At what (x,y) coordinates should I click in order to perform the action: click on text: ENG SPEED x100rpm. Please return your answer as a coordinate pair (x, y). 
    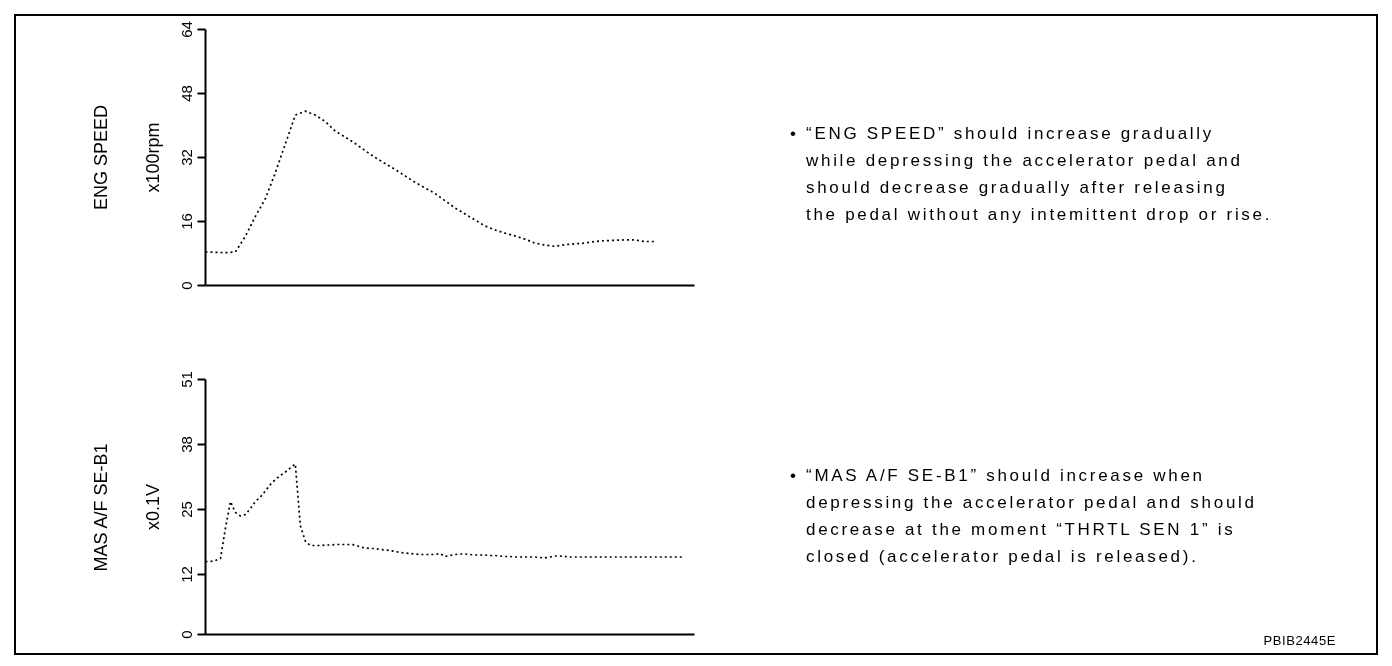
    Looking at the image, I should click on (126, 157).